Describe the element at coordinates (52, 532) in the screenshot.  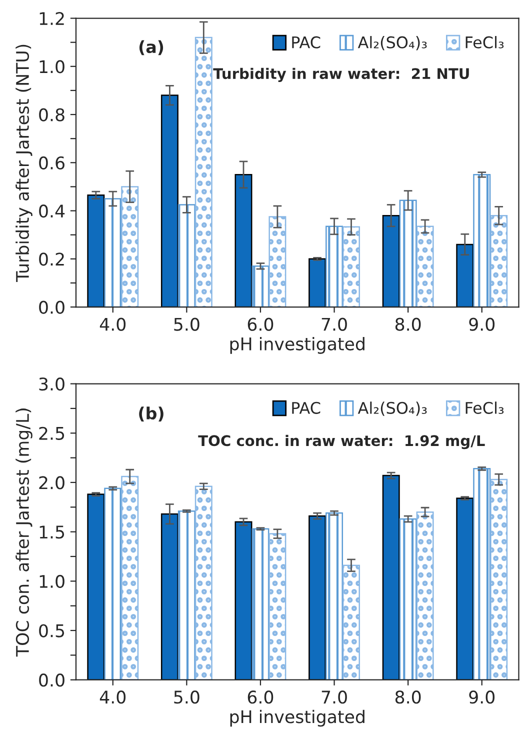
I see `y-tick-label: 1.5` at that location.